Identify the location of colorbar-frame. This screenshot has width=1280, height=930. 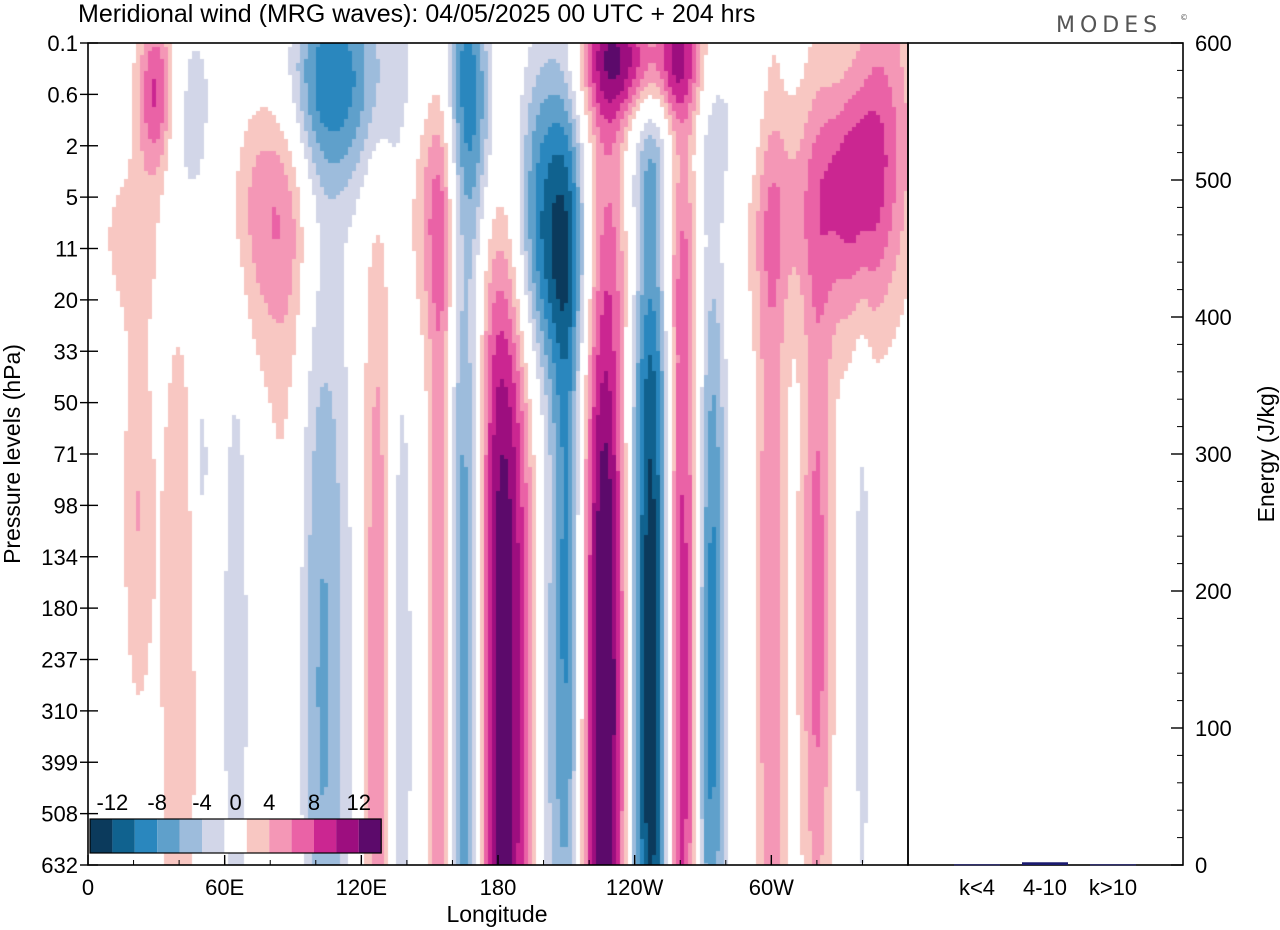
(235, 836).